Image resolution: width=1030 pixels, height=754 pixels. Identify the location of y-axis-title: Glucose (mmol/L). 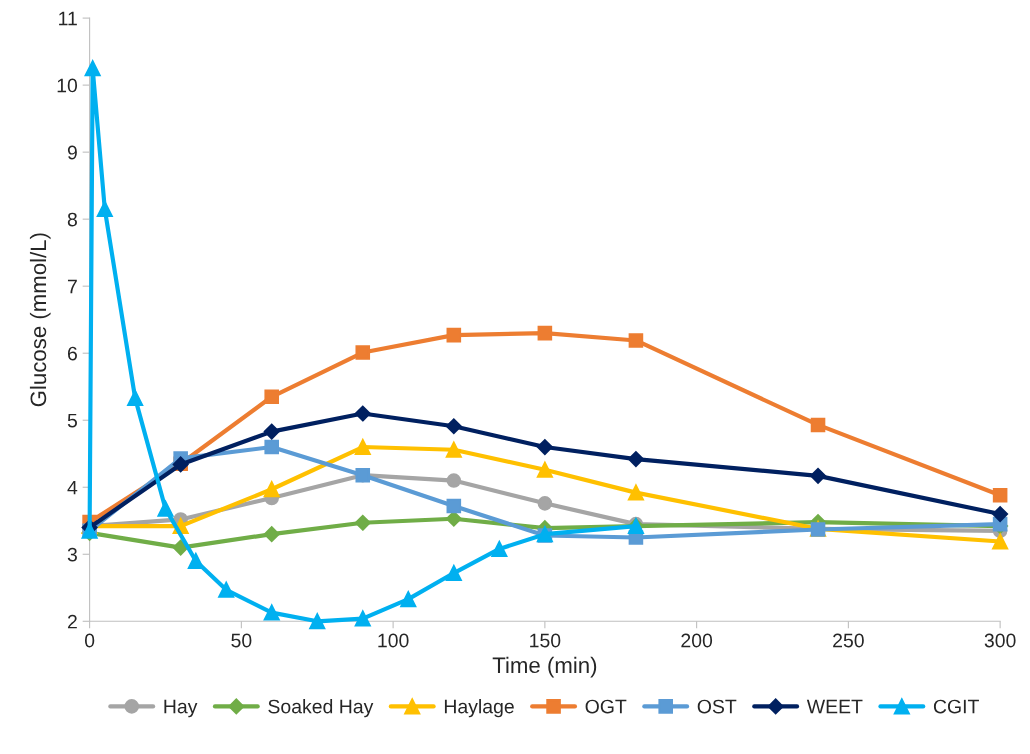
(40, 320).